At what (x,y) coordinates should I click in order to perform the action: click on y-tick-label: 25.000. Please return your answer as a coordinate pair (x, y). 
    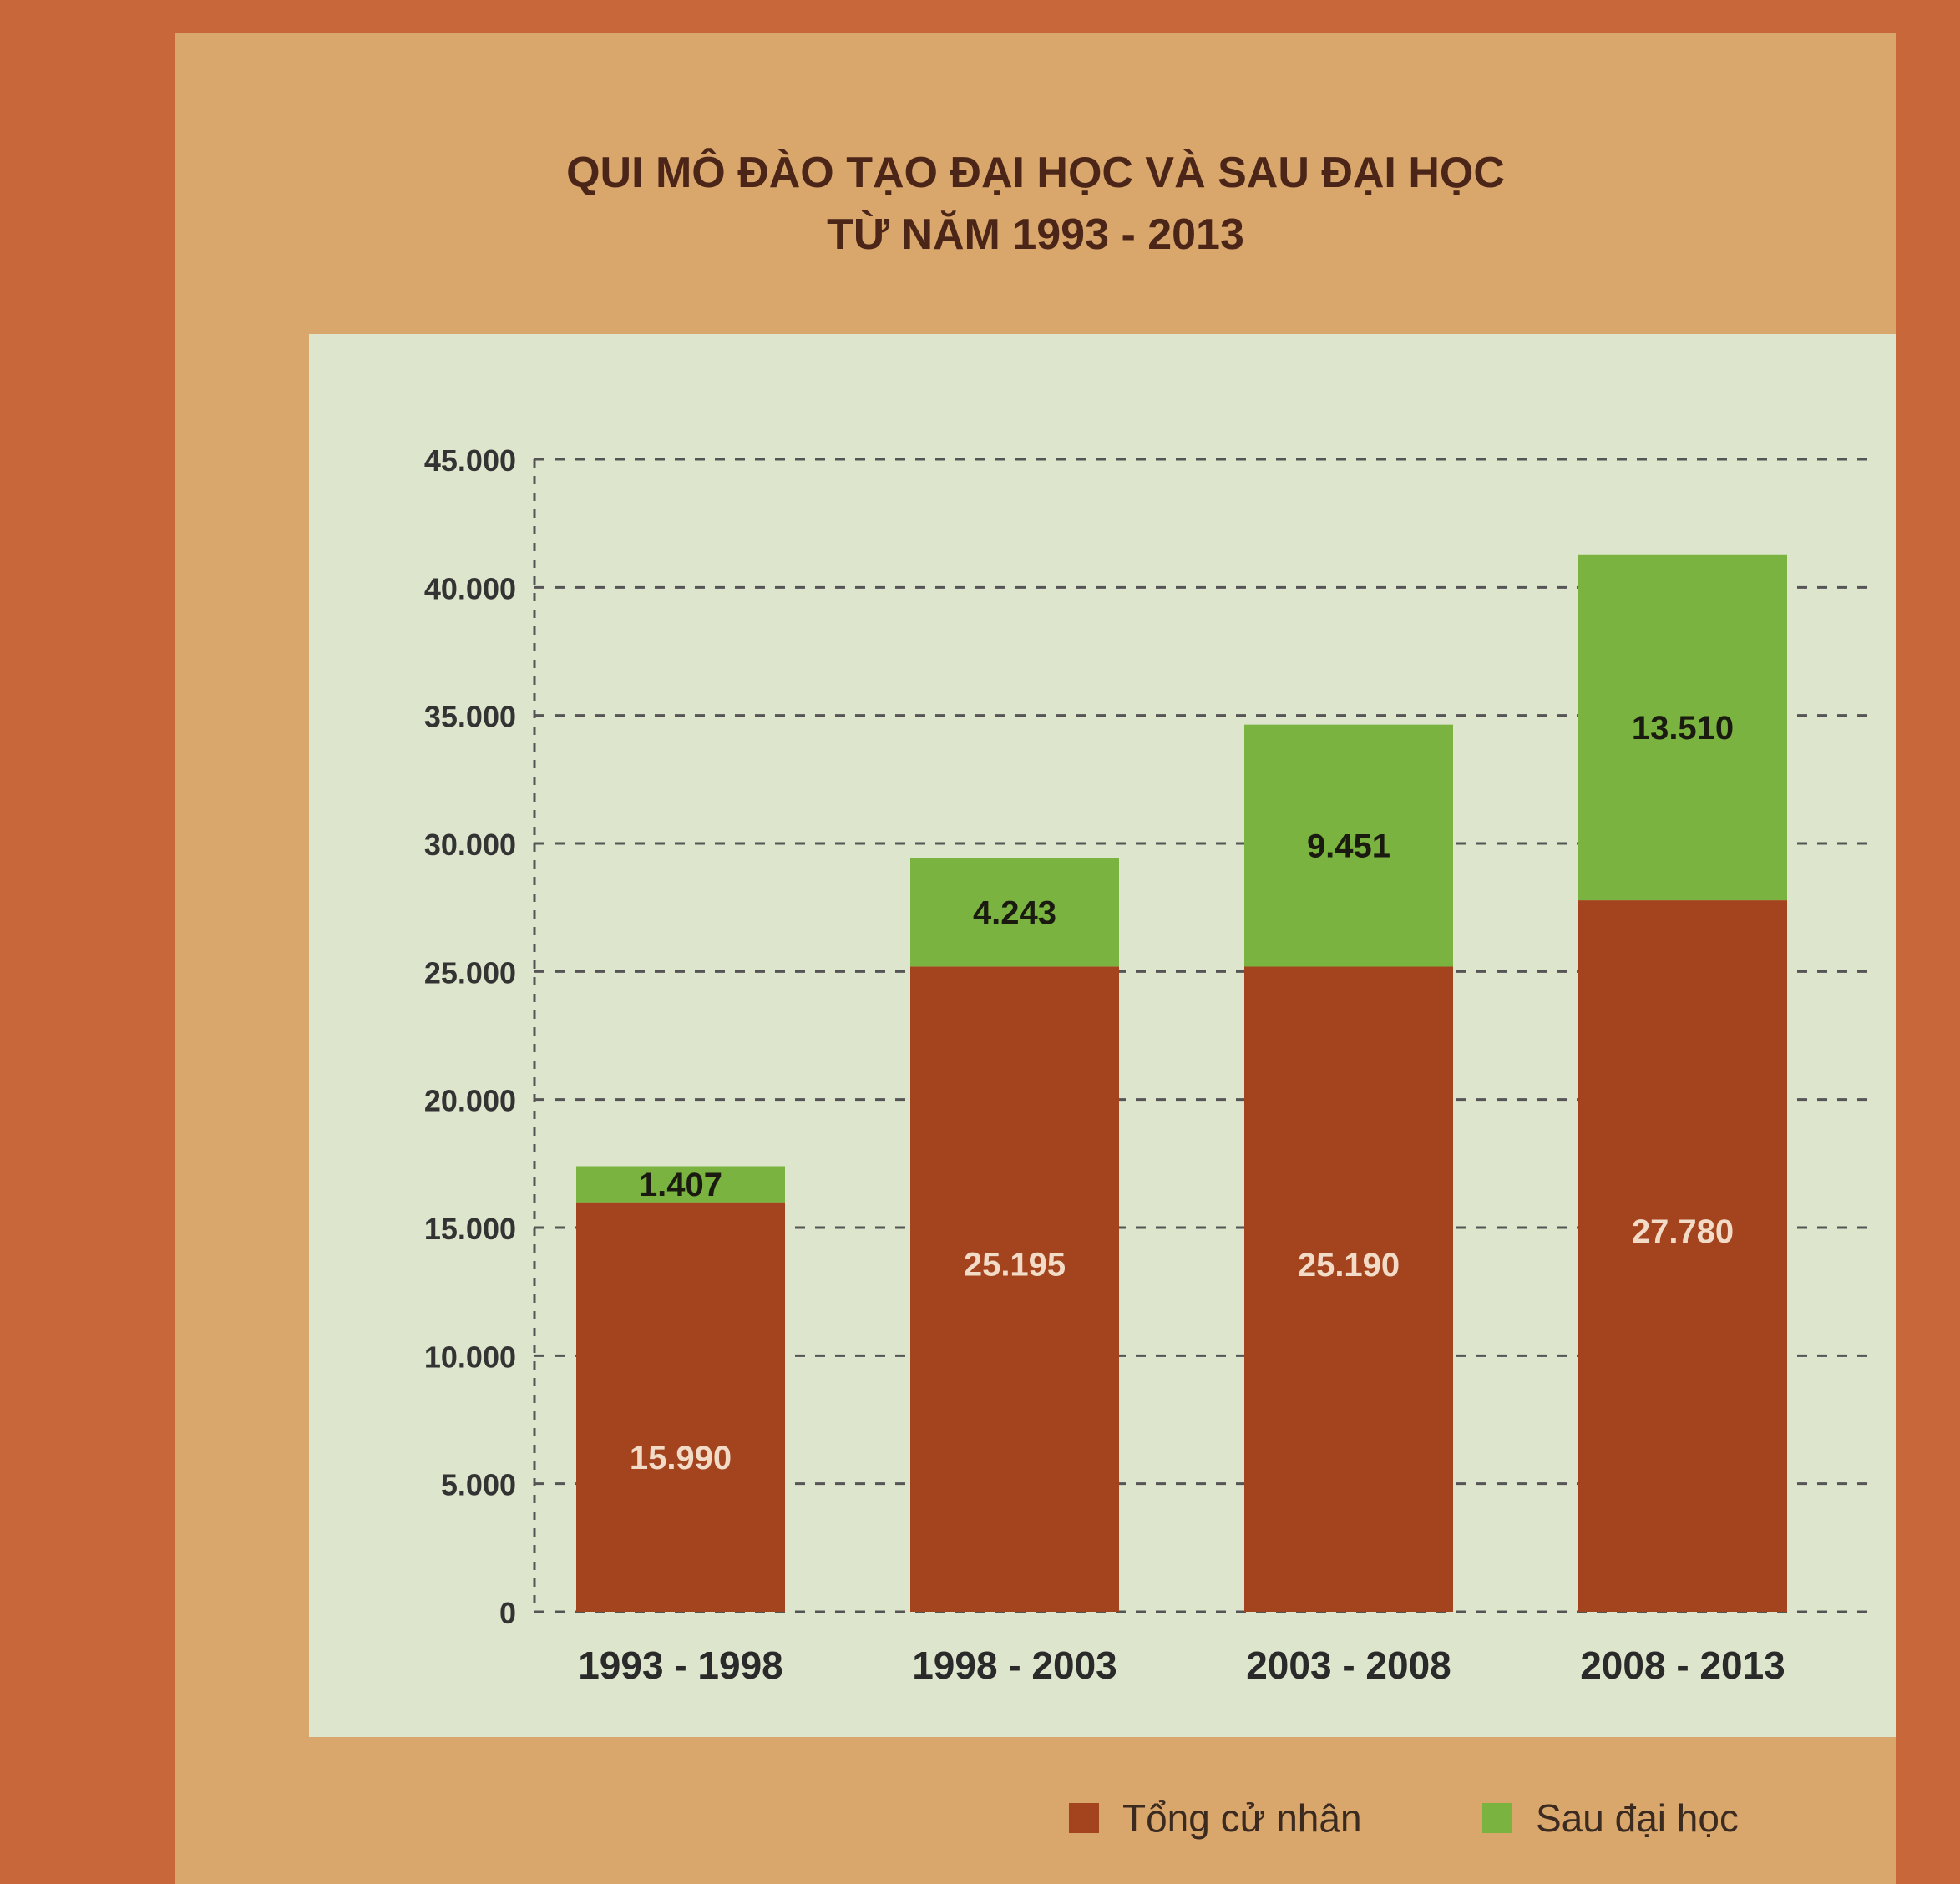
    Looking at the image, I should click on (470, 972).